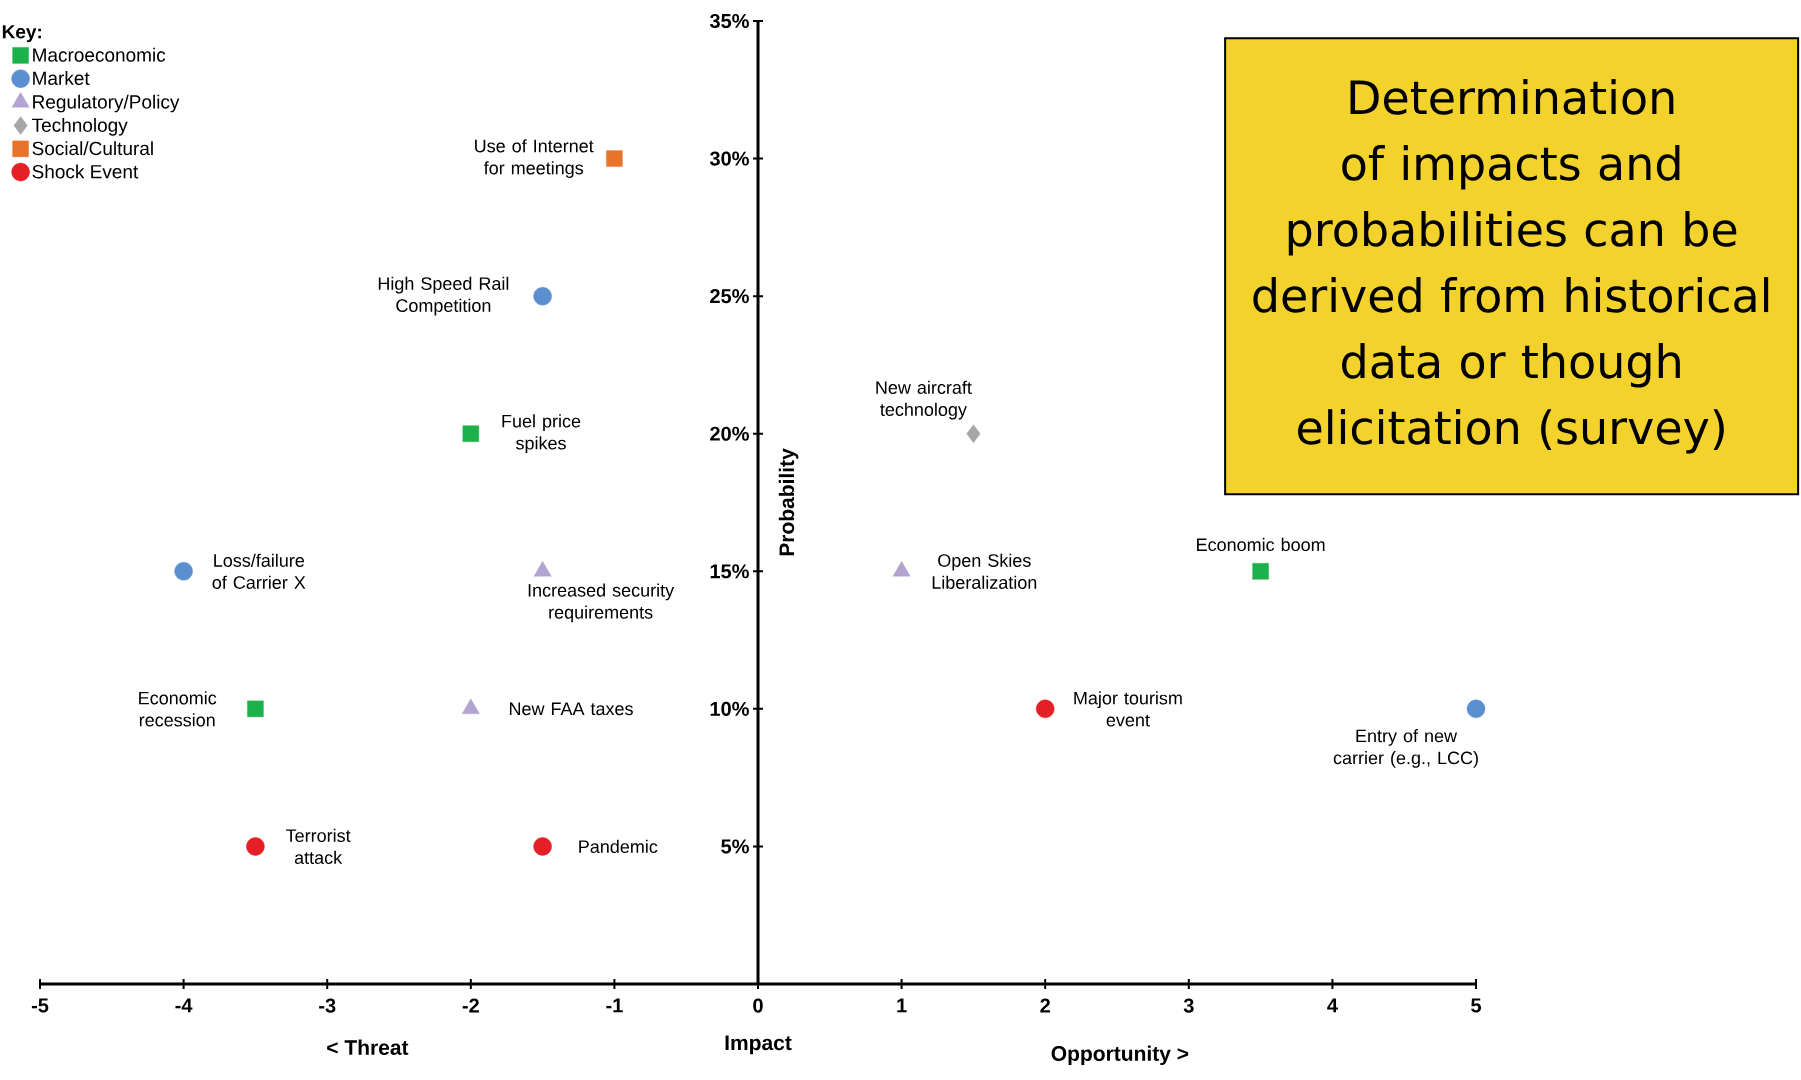  I want to click on annotation: Determination of impacts and probabilities can be derived from historical data or though elicitation (survey), so click(1511, 266).